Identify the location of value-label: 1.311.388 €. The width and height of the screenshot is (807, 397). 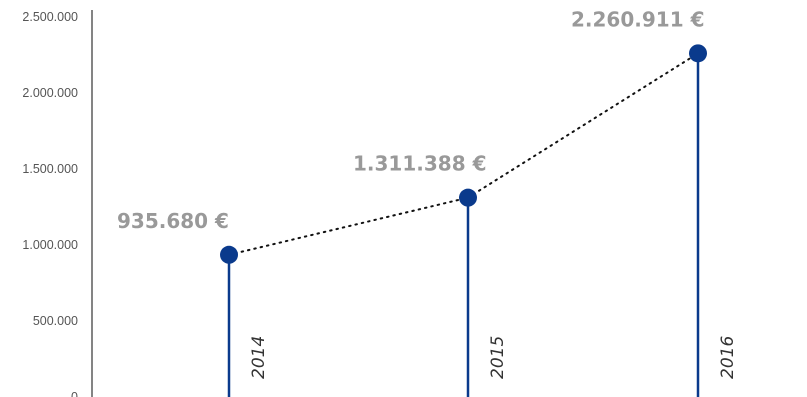
(420, 164).